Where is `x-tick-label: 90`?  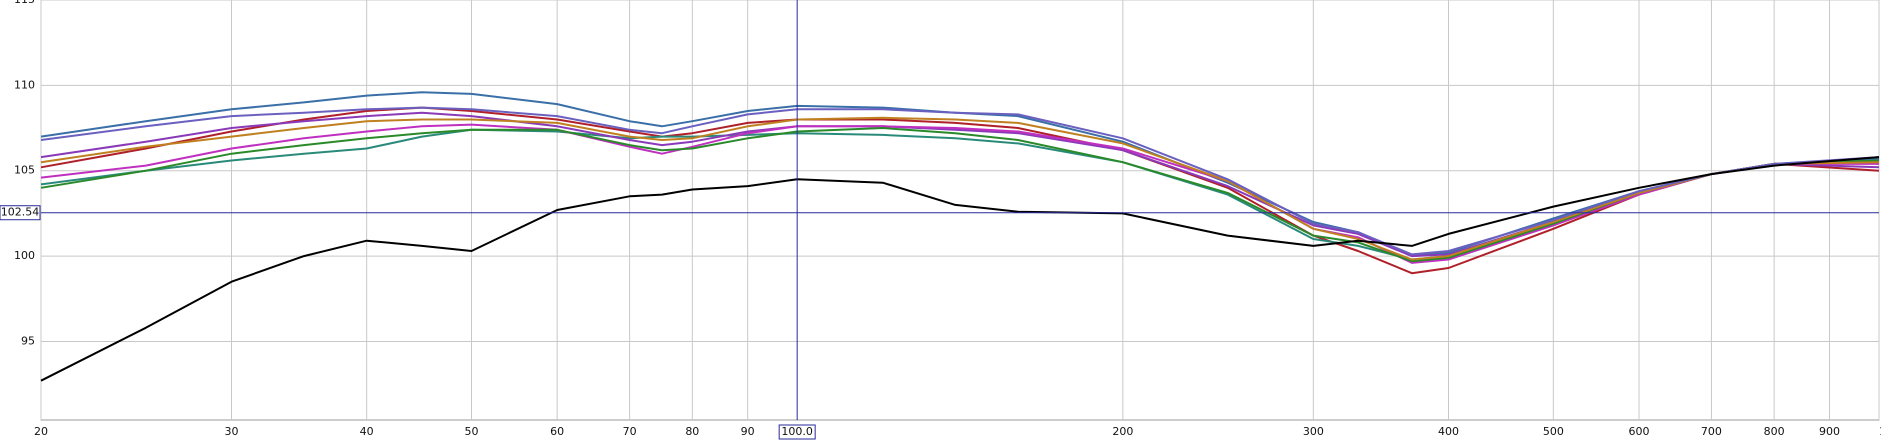
x-tick-label: 90 is located at coordinates (748, 431).